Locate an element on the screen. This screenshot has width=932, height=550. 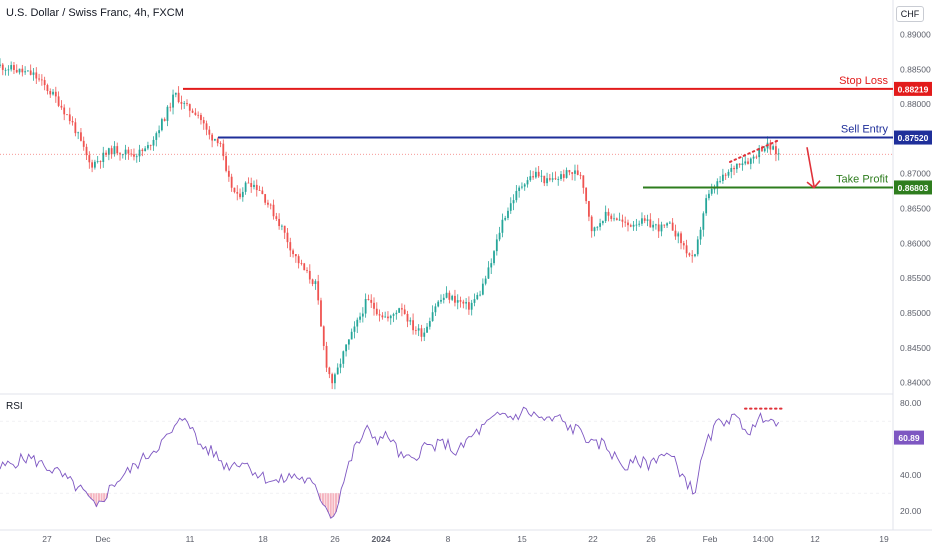
sell-entry-price-value: 0.87520 is located at coordinates (913, 138).